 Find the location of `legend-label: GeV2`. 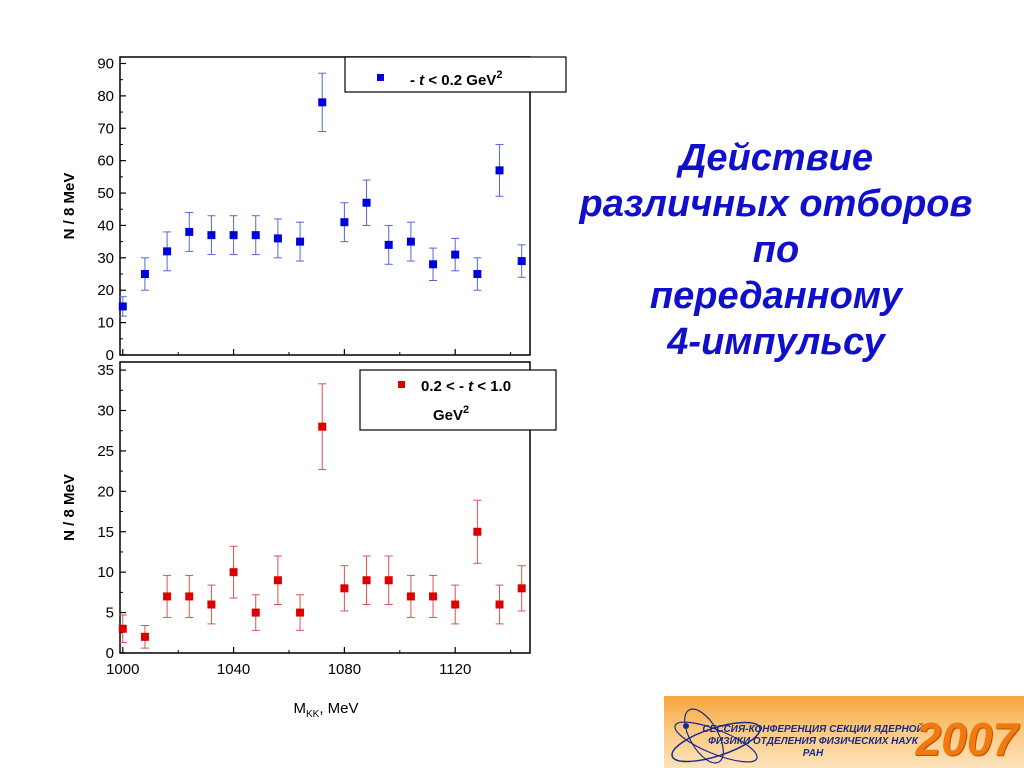

legend-label: GeV2 is located at coordinates (451, 414).